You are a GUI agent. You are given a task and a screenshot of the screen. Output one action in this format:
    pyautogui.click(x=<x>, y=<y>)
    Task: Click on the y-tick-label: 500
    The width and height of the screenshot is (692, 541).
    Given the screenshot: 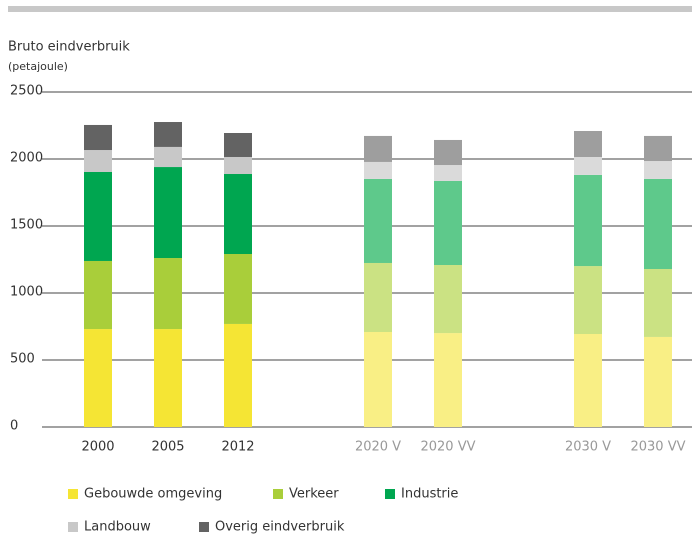 What is the action you would take?
    pyautogui.click(x=22, y=359)
    